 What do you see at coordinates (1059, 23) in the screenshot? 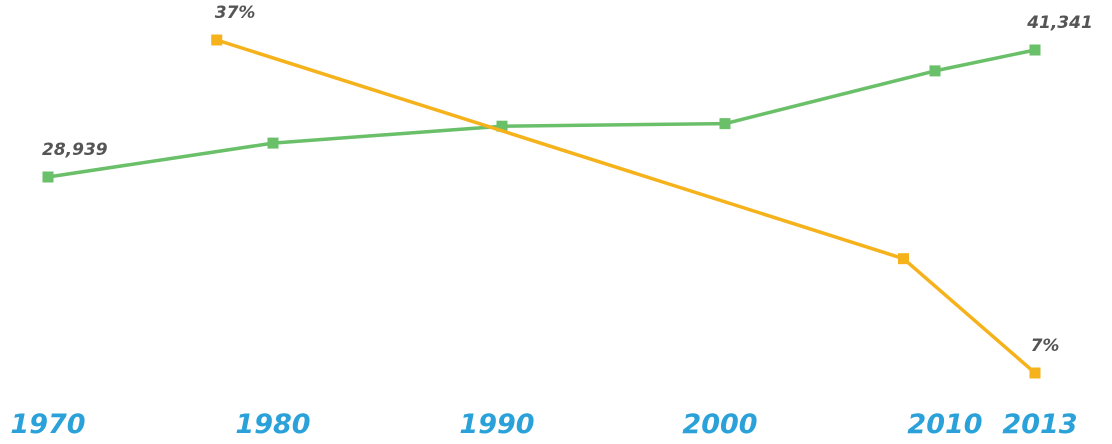
I see `data-label: 41,341` at bounding box center [1059, 23].